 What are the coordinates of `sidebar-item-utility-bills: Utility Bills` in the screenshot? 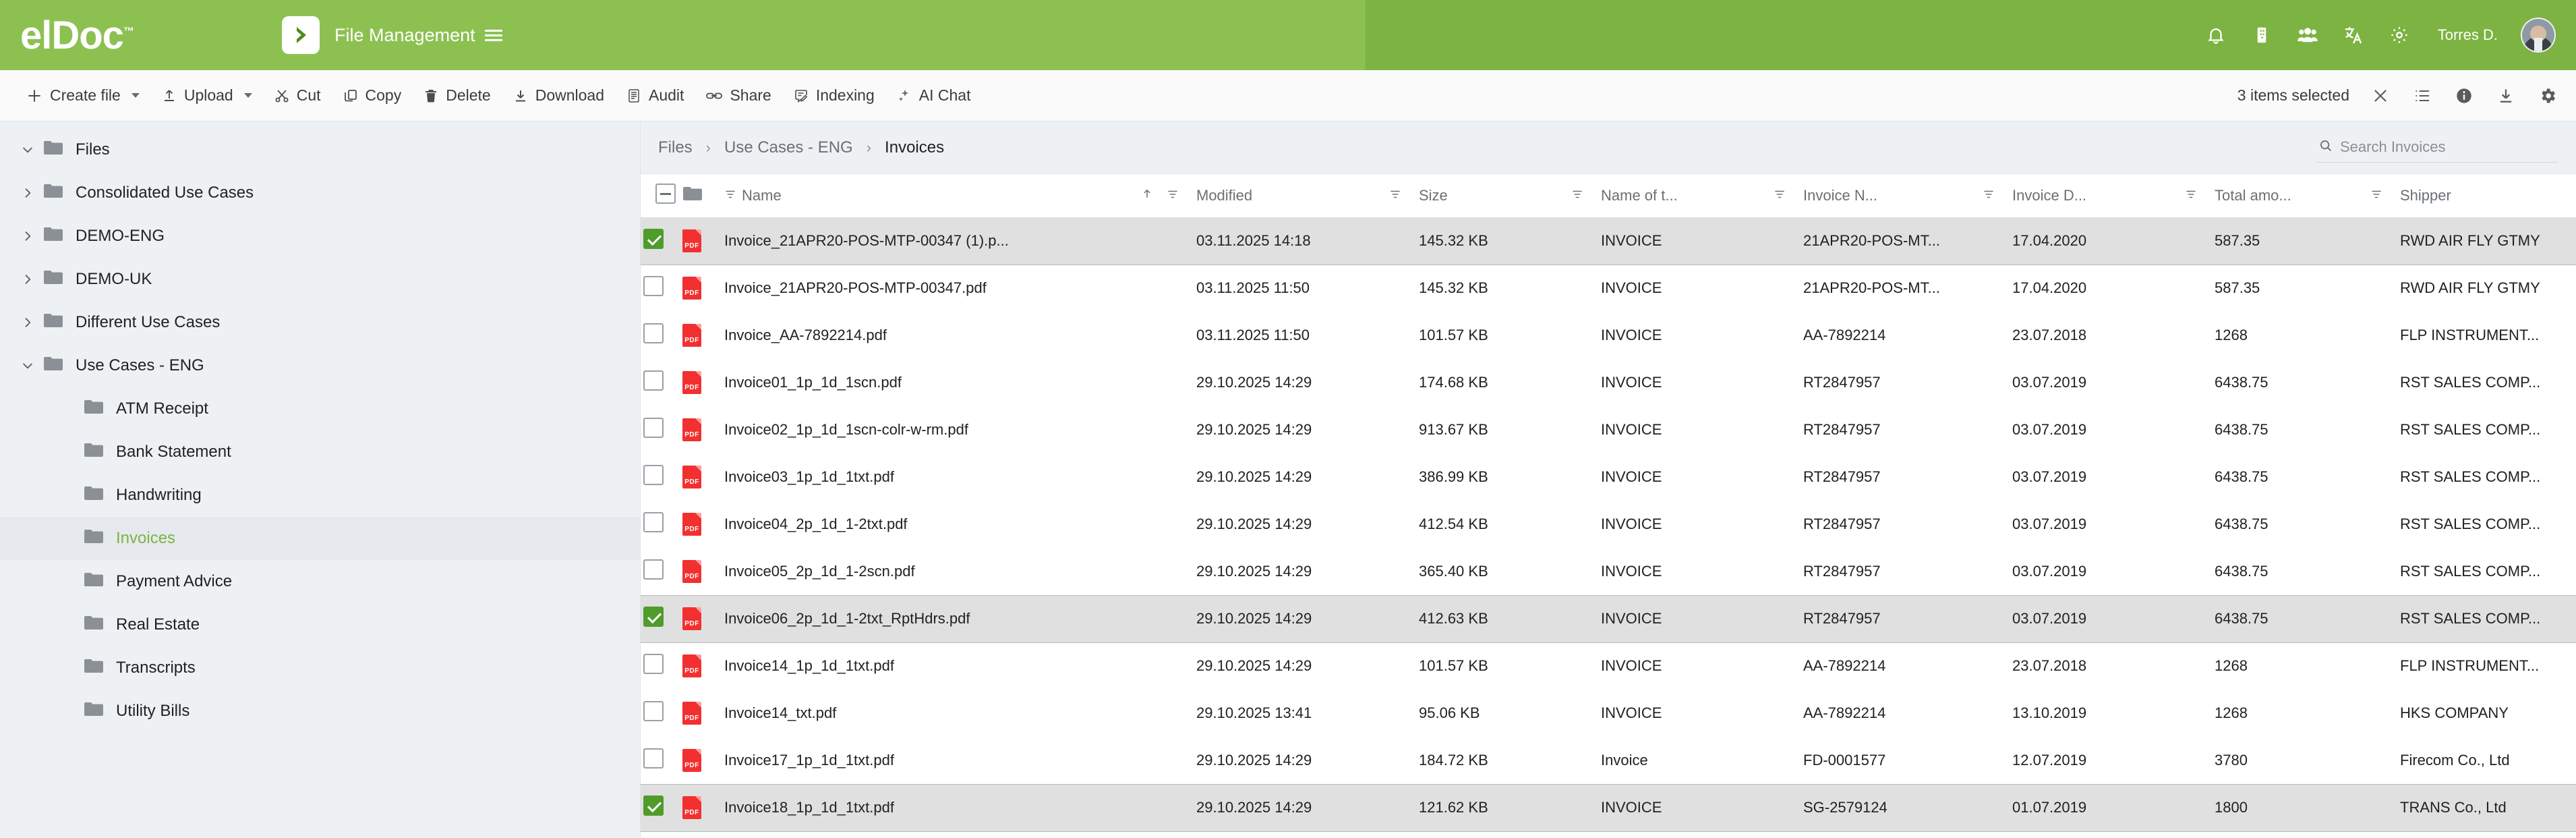 It's located at (320, 712).